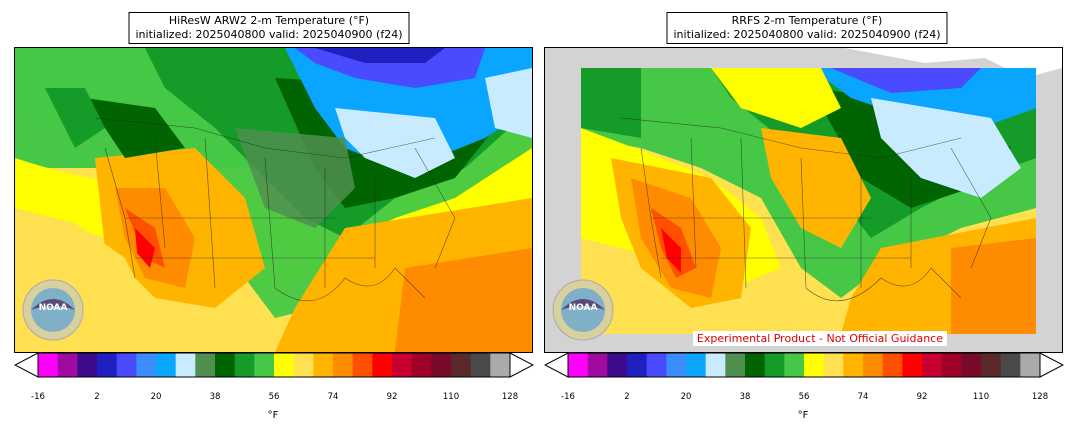 Image resolution: width=1076 pixels, height=438 pixels. Describe the element at coordinates (1051, 365) in the screenshot. I see `right-colorbar-high-arrow` at that location.